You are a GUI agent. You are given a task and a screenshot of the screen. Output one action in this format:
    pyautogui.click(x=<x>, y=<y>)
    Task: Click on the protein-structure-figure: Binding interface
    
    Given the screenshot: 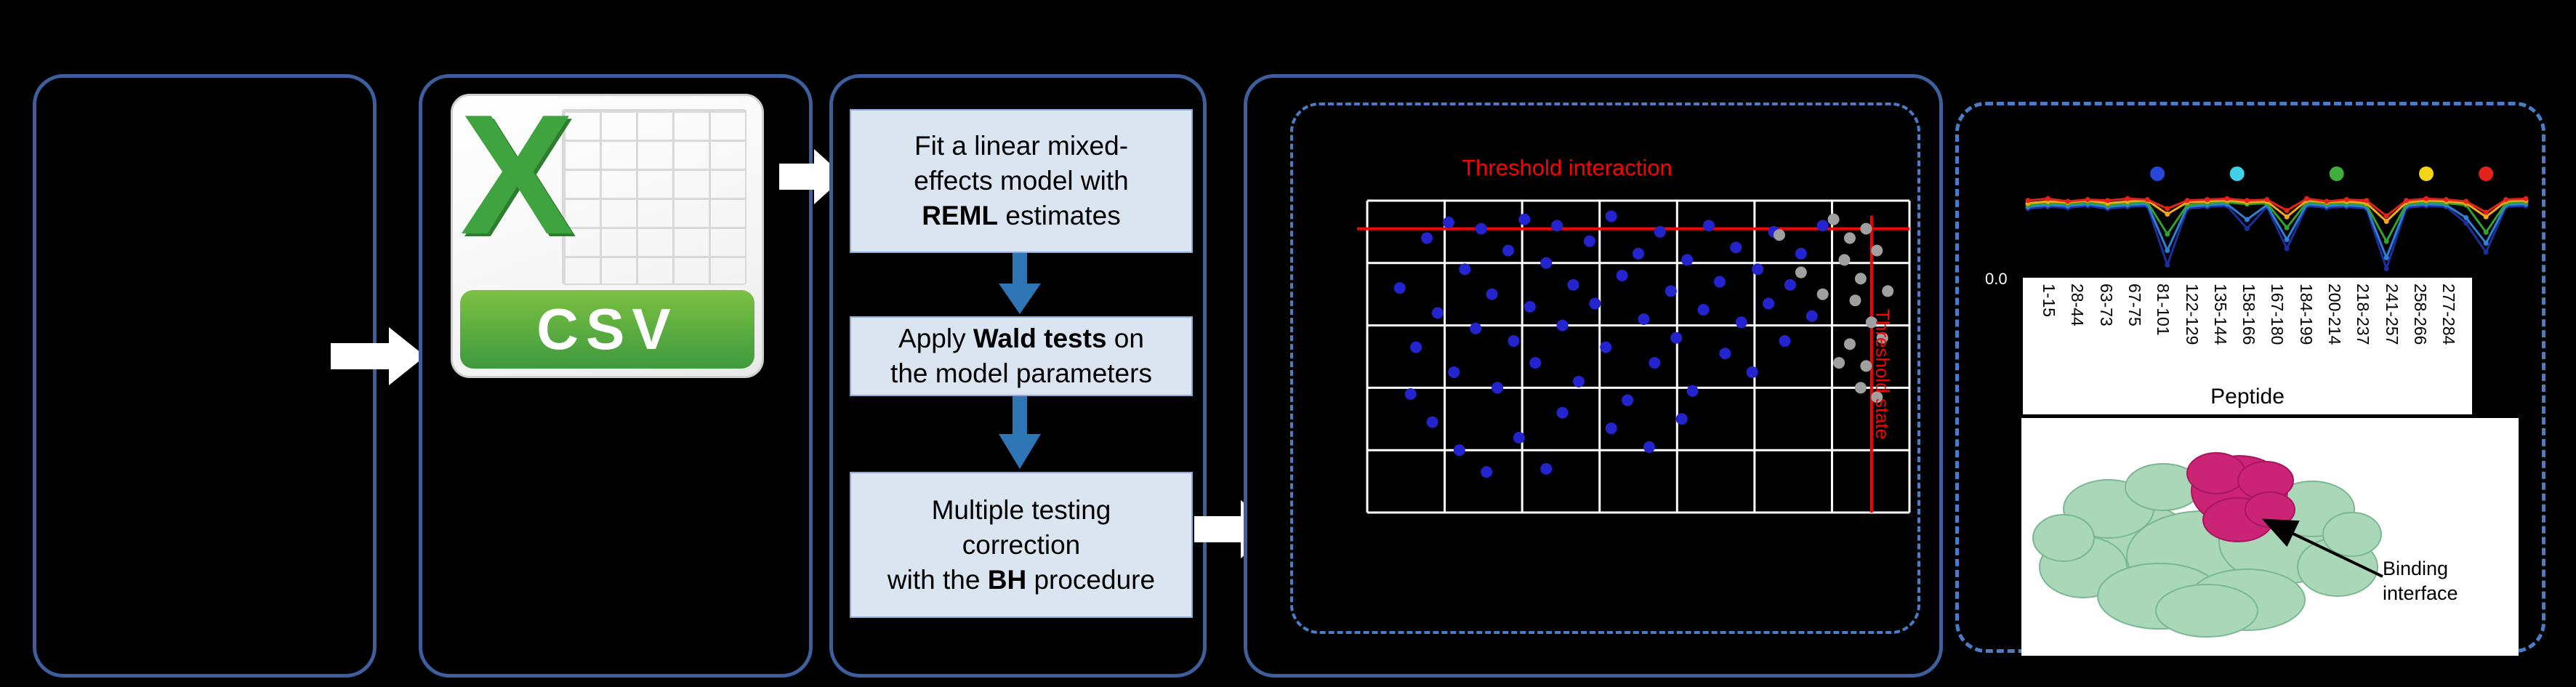 What is the action you would take?
    pyautogui.click(x=2270, y=537)
    